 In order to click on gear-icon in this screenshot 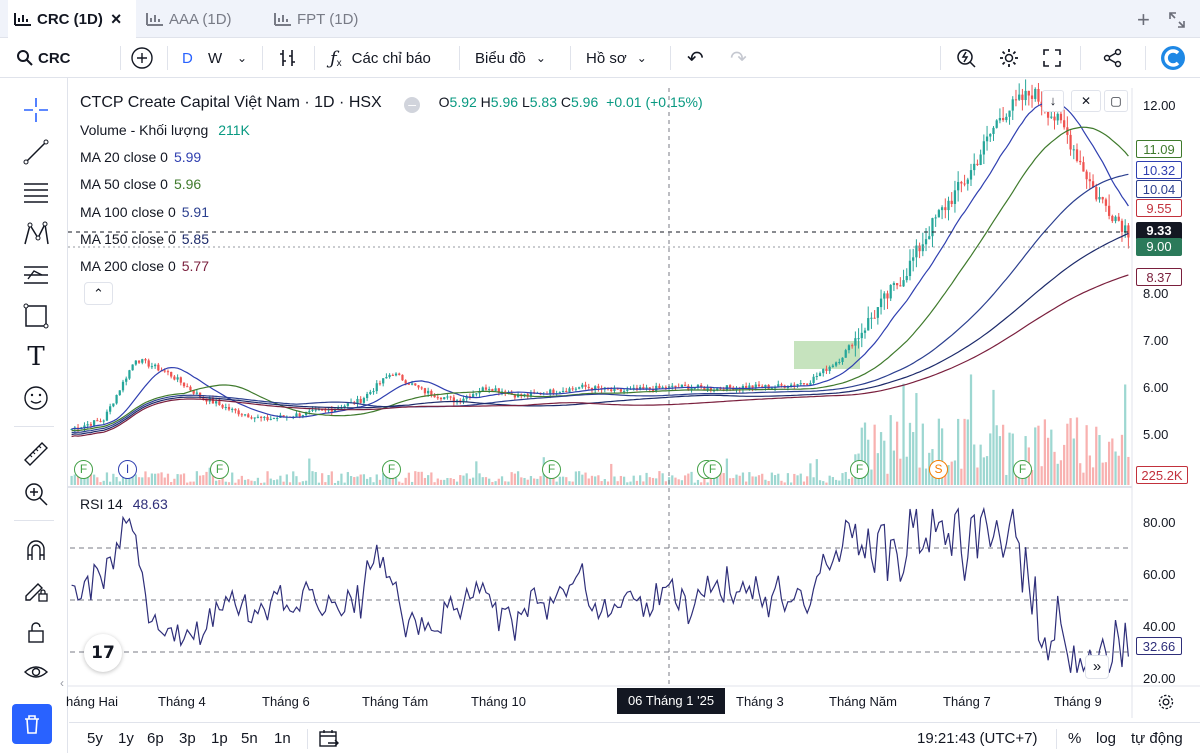, I will do `click(1009, 58)`.